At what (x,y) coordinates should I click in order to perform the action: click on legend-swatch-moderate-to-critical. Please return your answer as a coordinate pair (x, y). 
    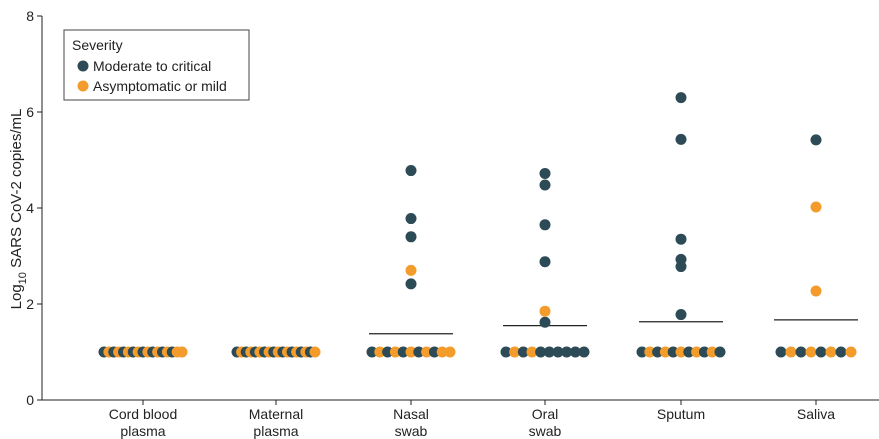
    Looking at the image, I should click on (83, 66).